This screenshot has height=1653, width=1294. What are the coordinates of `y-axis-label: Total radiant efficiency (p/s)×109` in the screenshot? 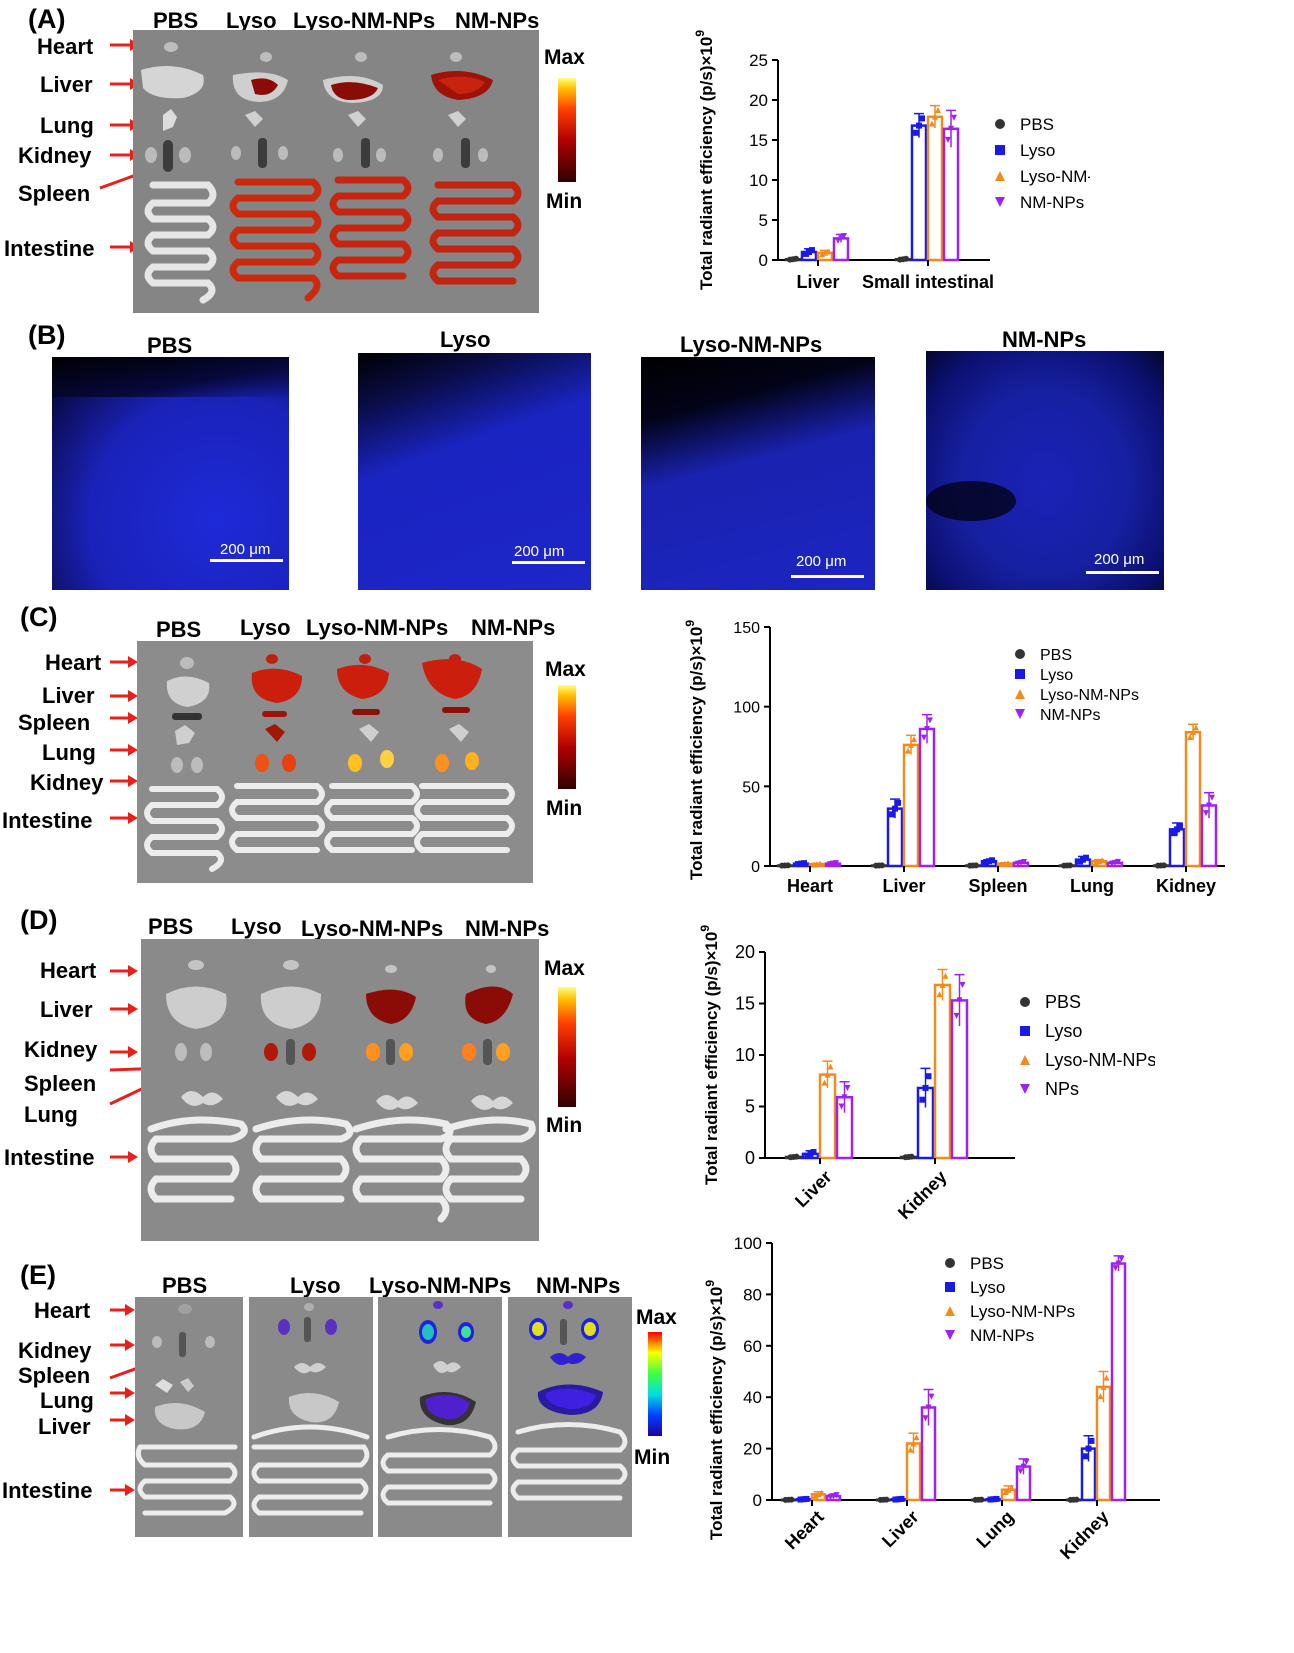 It's located at (709, 1055).